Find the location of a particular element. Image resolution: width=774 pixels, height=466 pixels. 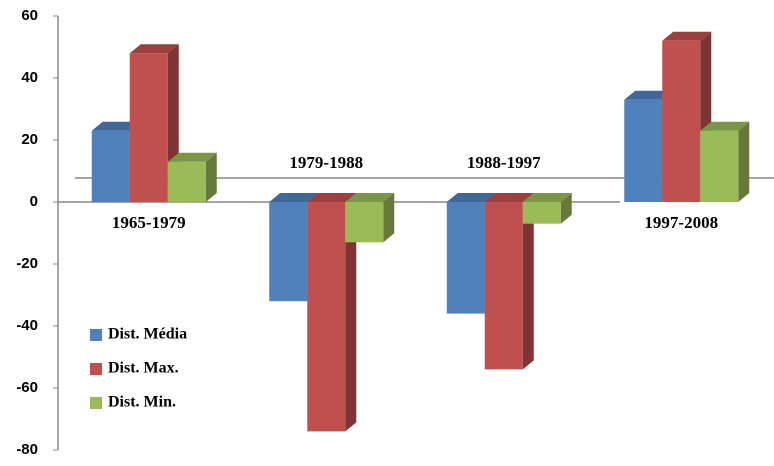

x-tick-label: 1988-1997 is located at coordinates (504, 162).